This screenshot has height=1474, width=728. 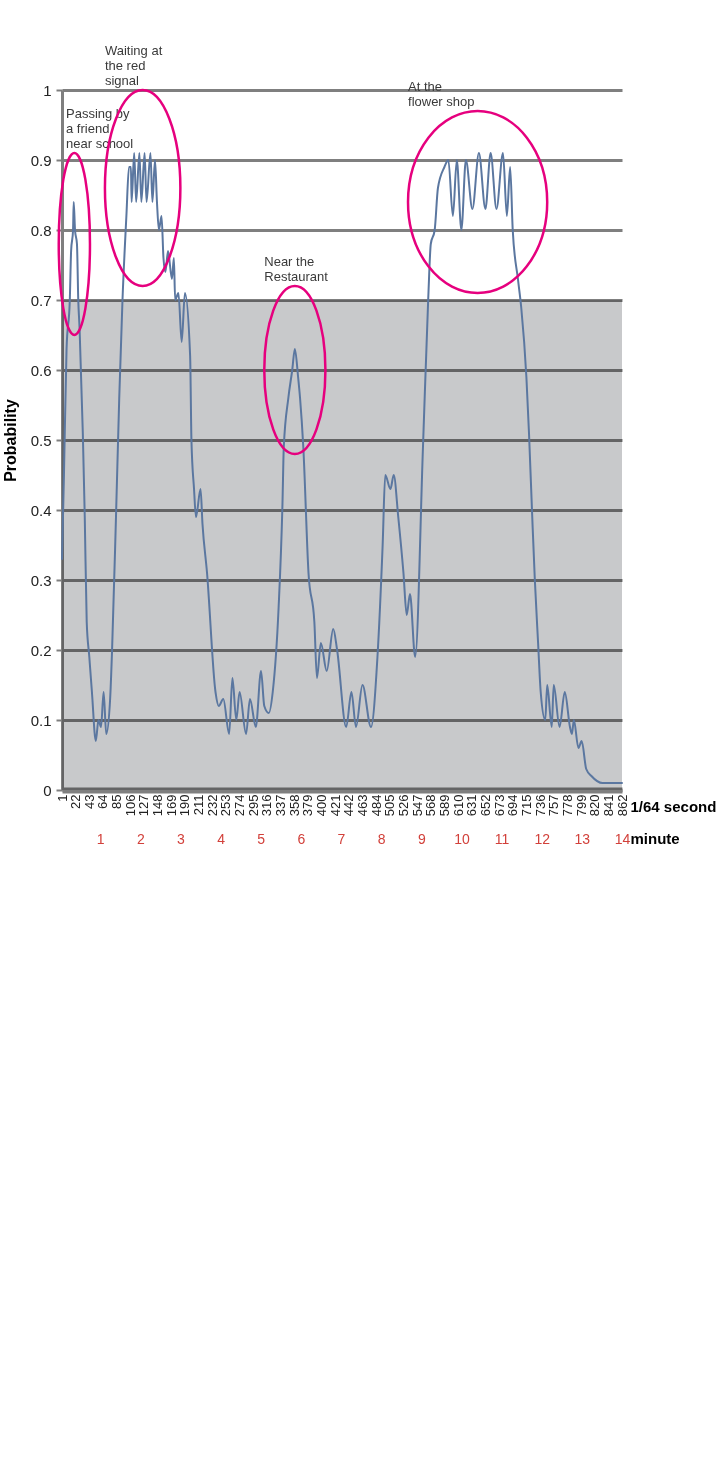 What do you see at coordinates (403, 805) in the screenshot?
I see `x-tick-label: 526` at bounding box center [403, 805].